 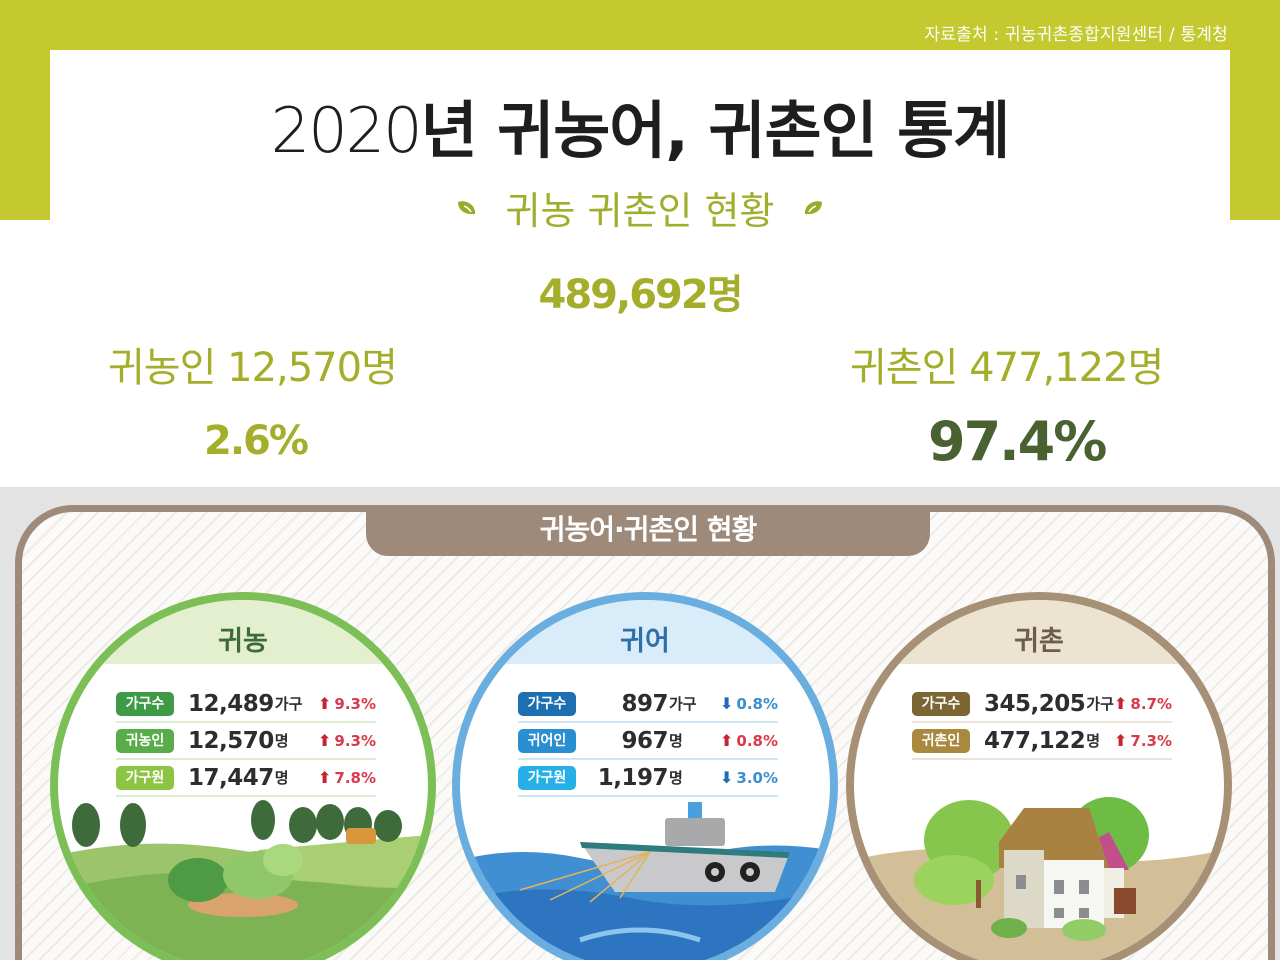 I want to click on title-year: 2020, so click(x=346, y=130).